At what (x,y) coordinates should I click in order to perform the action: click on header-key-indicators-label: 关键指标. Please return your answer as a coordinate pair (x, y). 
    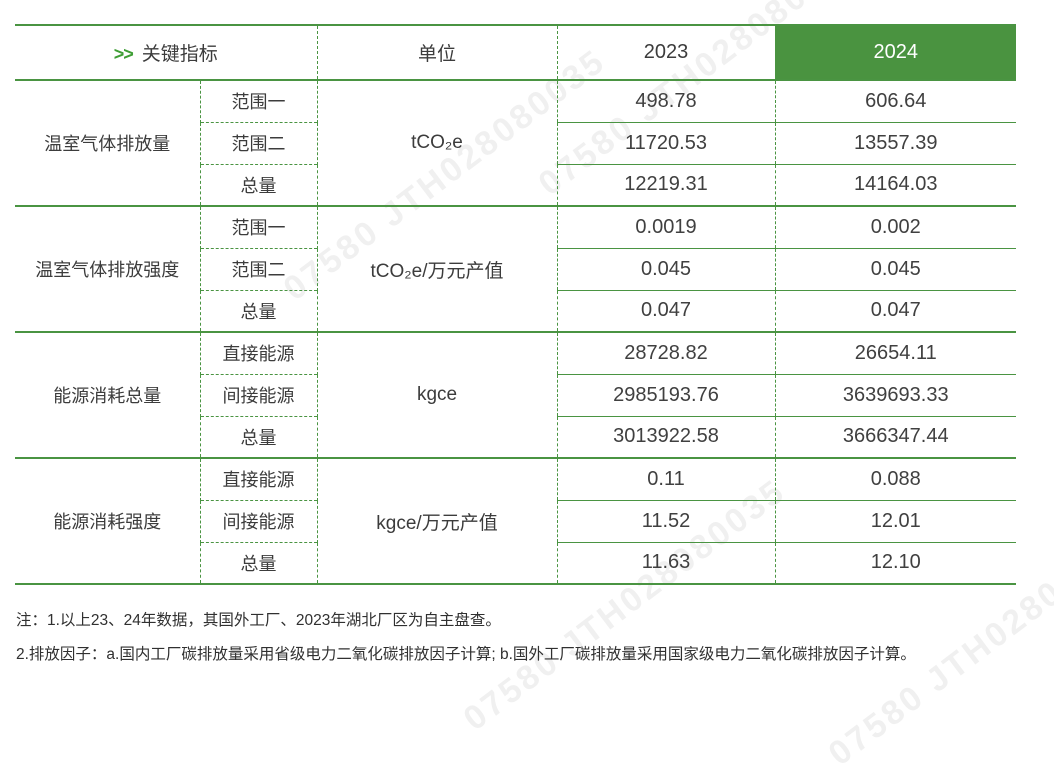
    Looking at the image, I should click on (179, 54).